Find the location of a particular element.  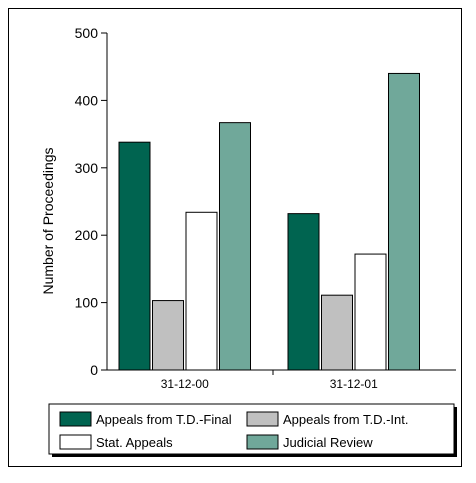

y-tick-label: 400 is located at coordinates (87, 100).